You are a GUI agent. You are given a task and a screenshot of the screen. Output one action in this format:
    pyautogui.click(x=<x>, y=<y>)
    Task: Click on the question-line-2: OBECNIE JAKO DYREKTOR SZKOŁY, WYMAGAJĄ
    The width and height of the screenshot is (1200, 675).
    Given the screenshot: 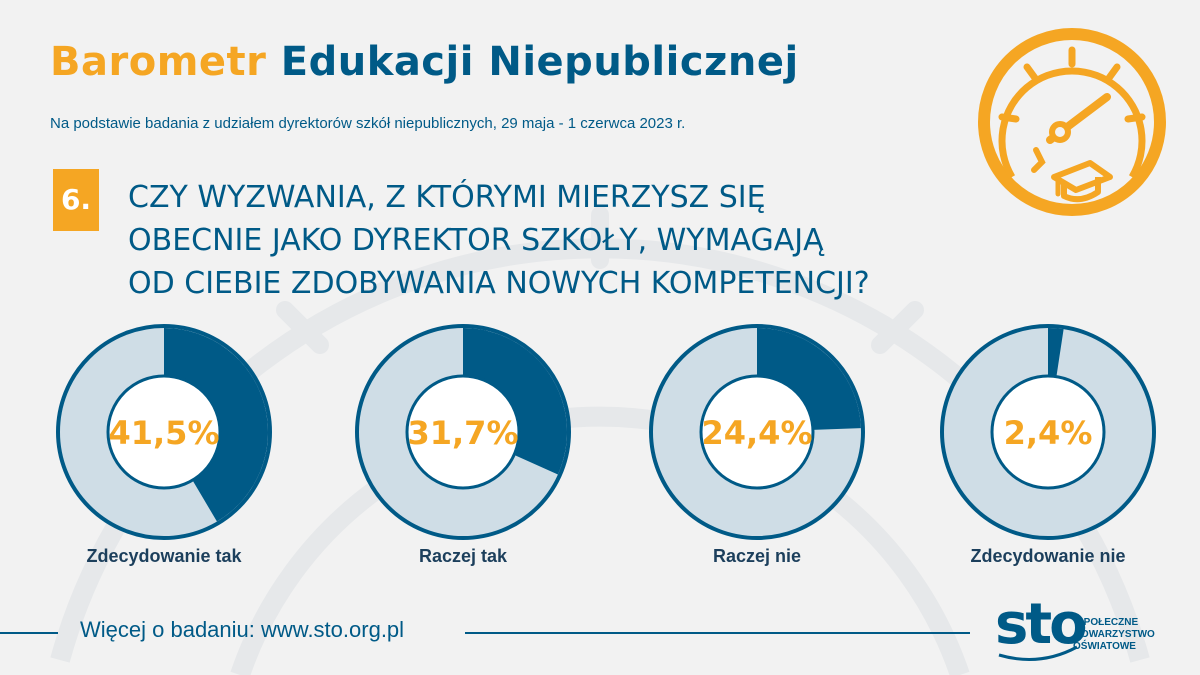 What is the action you would take?
    pyautogui.click(x=476, y=240)
    